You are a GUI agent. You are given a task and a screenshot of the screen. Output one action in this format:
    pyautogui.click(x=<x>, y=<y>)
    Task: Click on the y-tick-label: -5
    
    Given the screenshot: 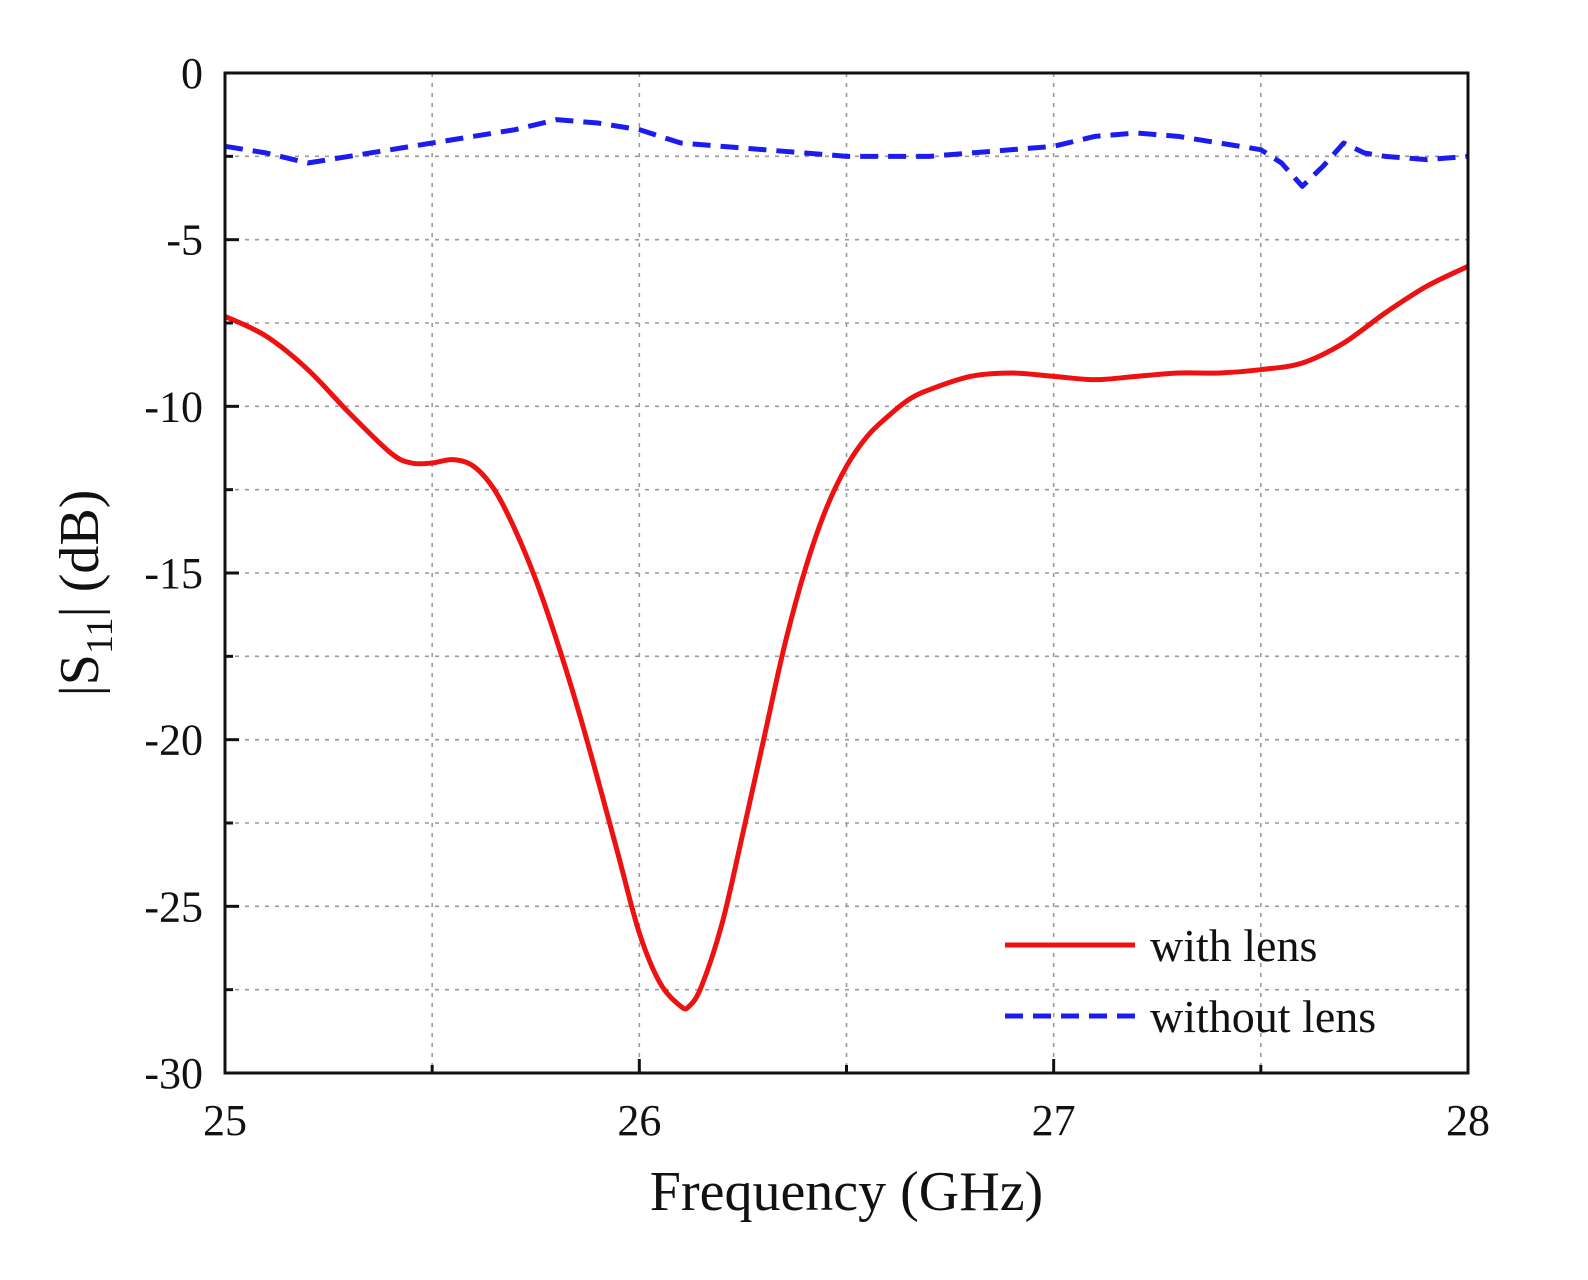 What is the action you would take?
    pyautogui.click(x=184, y=240)
    